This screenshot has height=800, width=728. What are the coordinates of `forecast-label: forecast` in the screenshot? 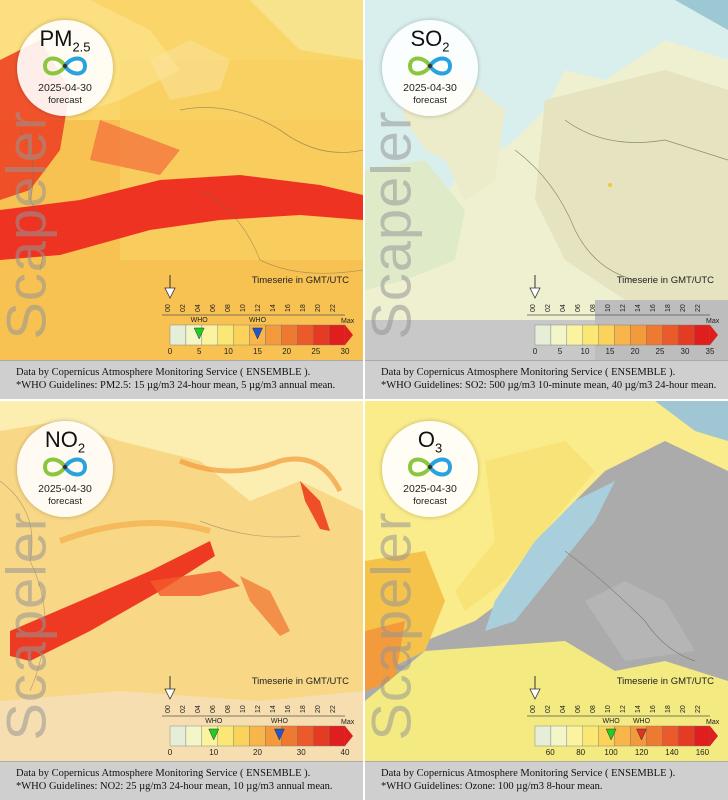 It's located at (65, 501).